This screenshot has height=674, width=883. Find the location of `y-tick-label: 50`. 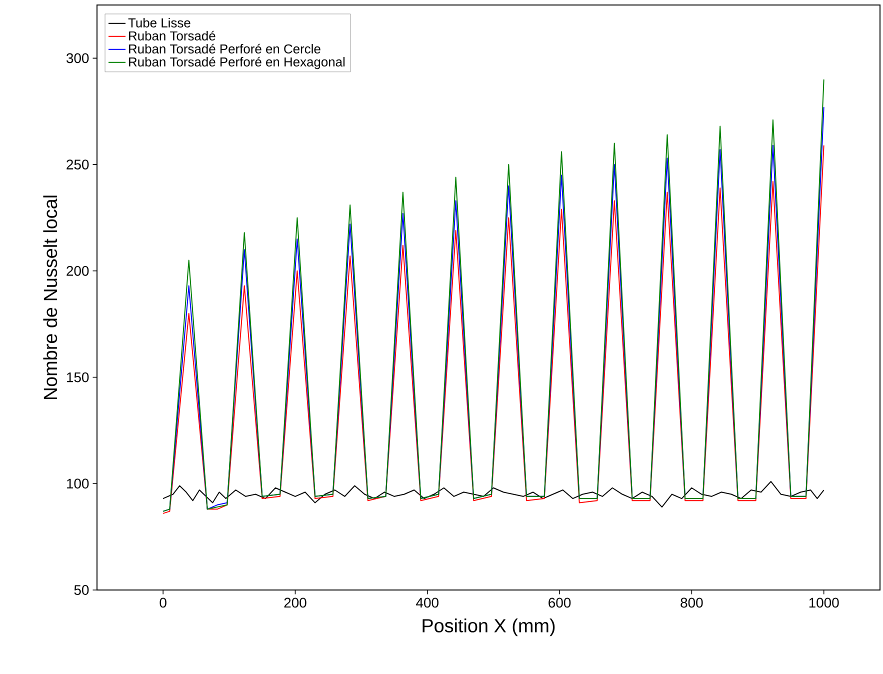

y-tick-label: 50 is located at coordinates (81, 590).